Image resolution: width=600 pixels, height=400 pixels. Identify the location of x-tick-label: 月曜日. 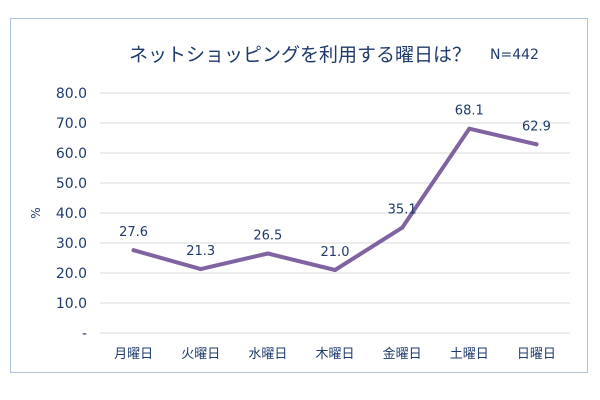
(133, 354).